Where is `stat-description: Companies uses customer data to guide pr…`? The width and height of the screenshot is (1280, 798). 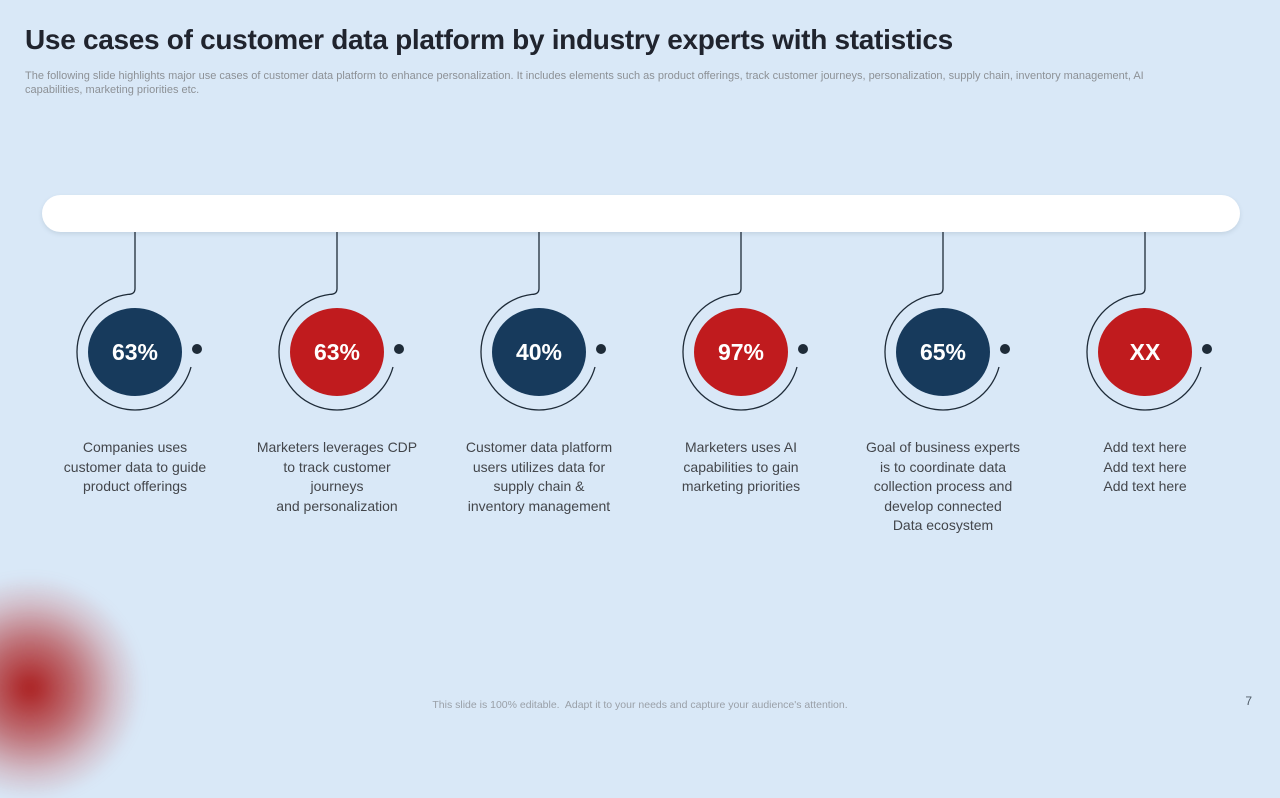 stat-description: Companies uses customer data to guide pr… is located at coordinates (135, 466).